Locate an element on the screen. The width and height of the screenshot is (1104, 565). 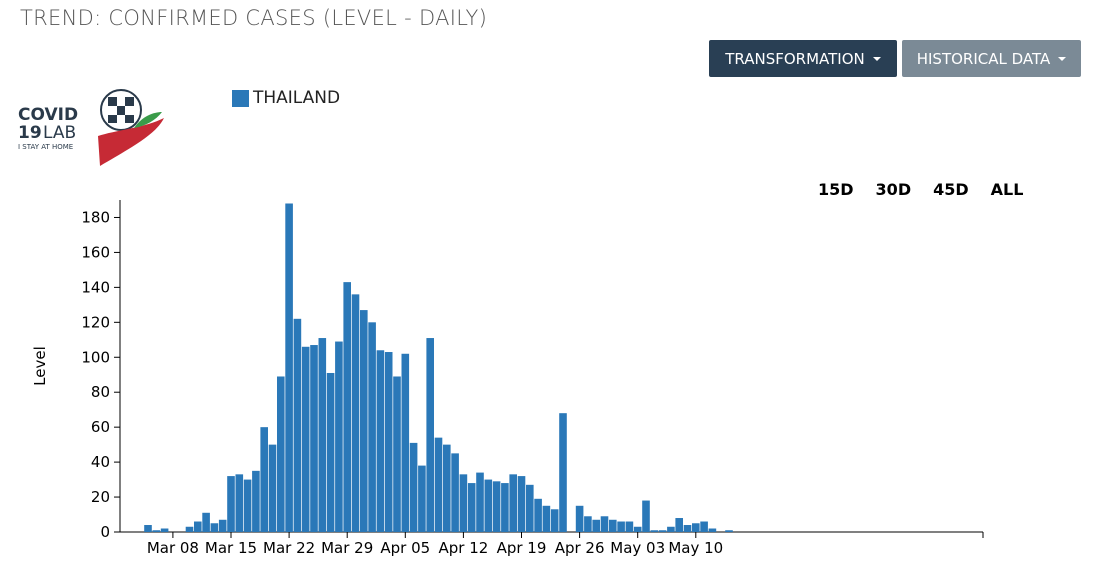
legend-label-thailand: THAILAND is located at coordinates (297, 98).